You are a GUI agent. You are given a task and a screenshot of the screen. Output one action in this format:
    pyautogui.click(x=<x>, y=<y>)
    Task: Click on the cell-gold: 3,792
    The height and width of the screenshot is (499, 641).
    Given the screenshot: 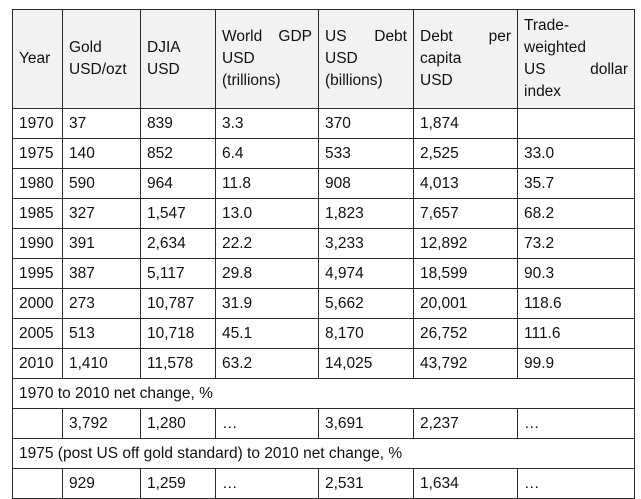 What is the action you would take?
    pyautogui.click(x=101, y=423)
    